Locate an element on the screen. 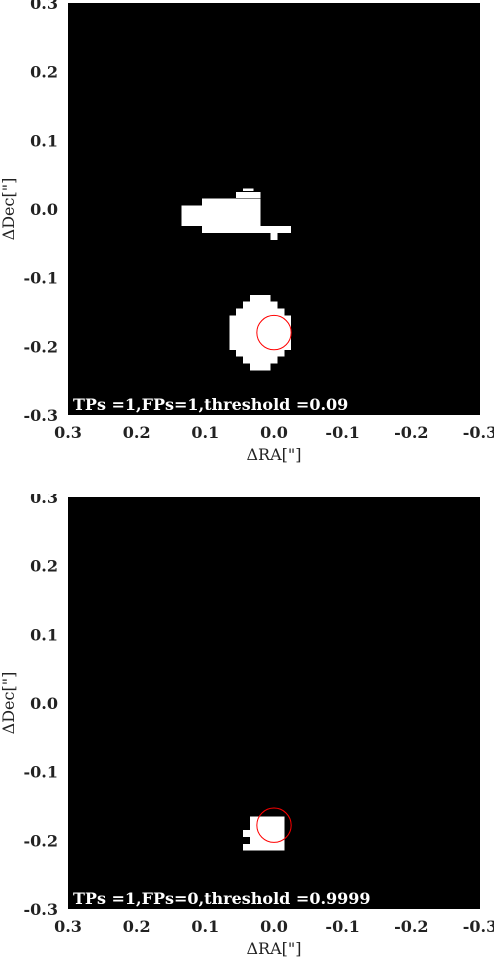 The height and width of the screenshot is (958, 494). detection-annotation: TPs =1,FPs=1,threshold =0.09 is located at coordinates (210, 404).